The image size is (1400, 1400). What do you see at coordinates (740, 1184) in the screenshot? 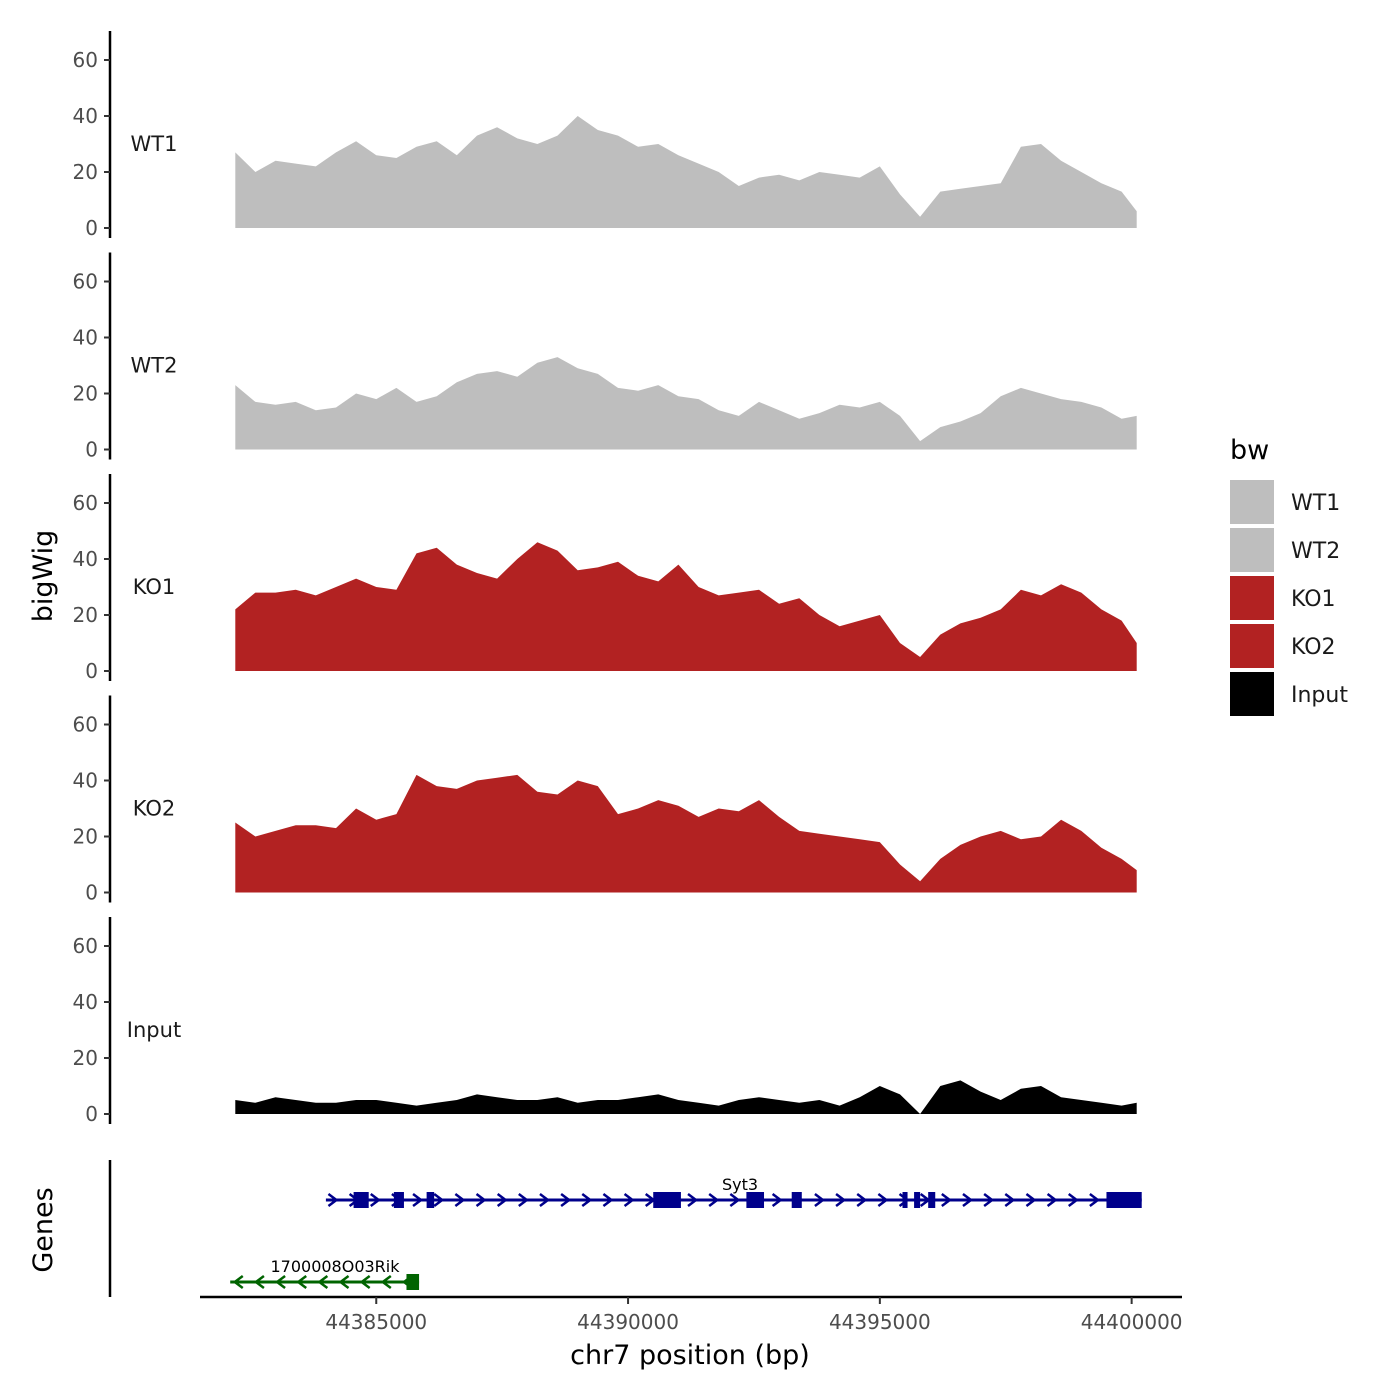
I see `gene-label: Syt3` at bounding box center [740, 1184].